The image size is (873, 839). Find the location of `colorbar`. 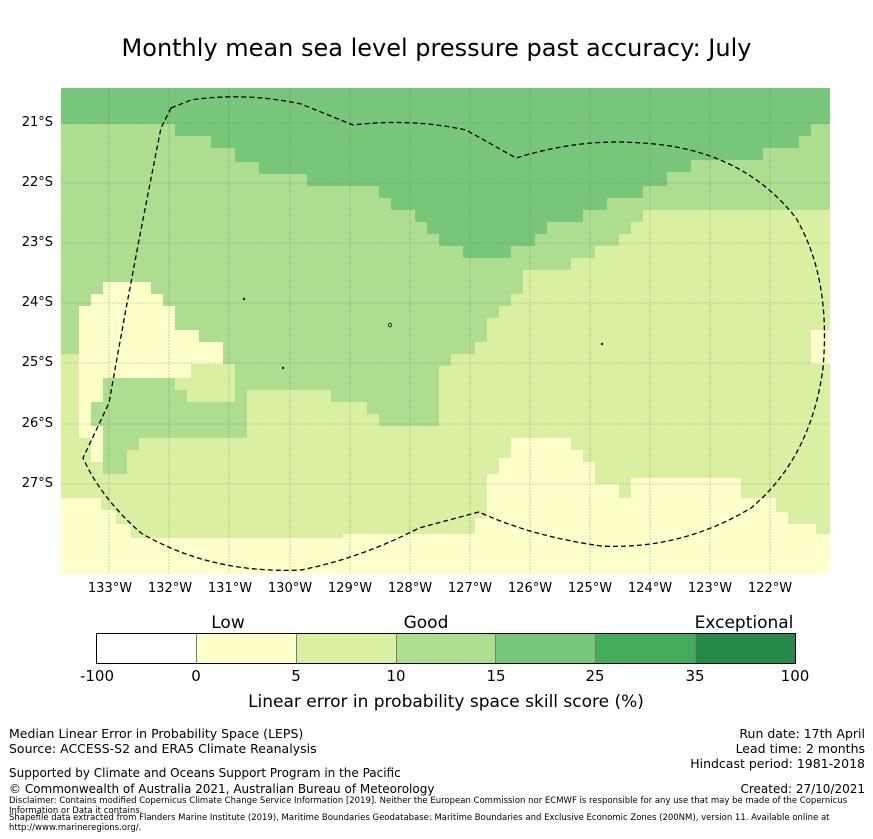

colorbar is located at coordinates (446, 648).